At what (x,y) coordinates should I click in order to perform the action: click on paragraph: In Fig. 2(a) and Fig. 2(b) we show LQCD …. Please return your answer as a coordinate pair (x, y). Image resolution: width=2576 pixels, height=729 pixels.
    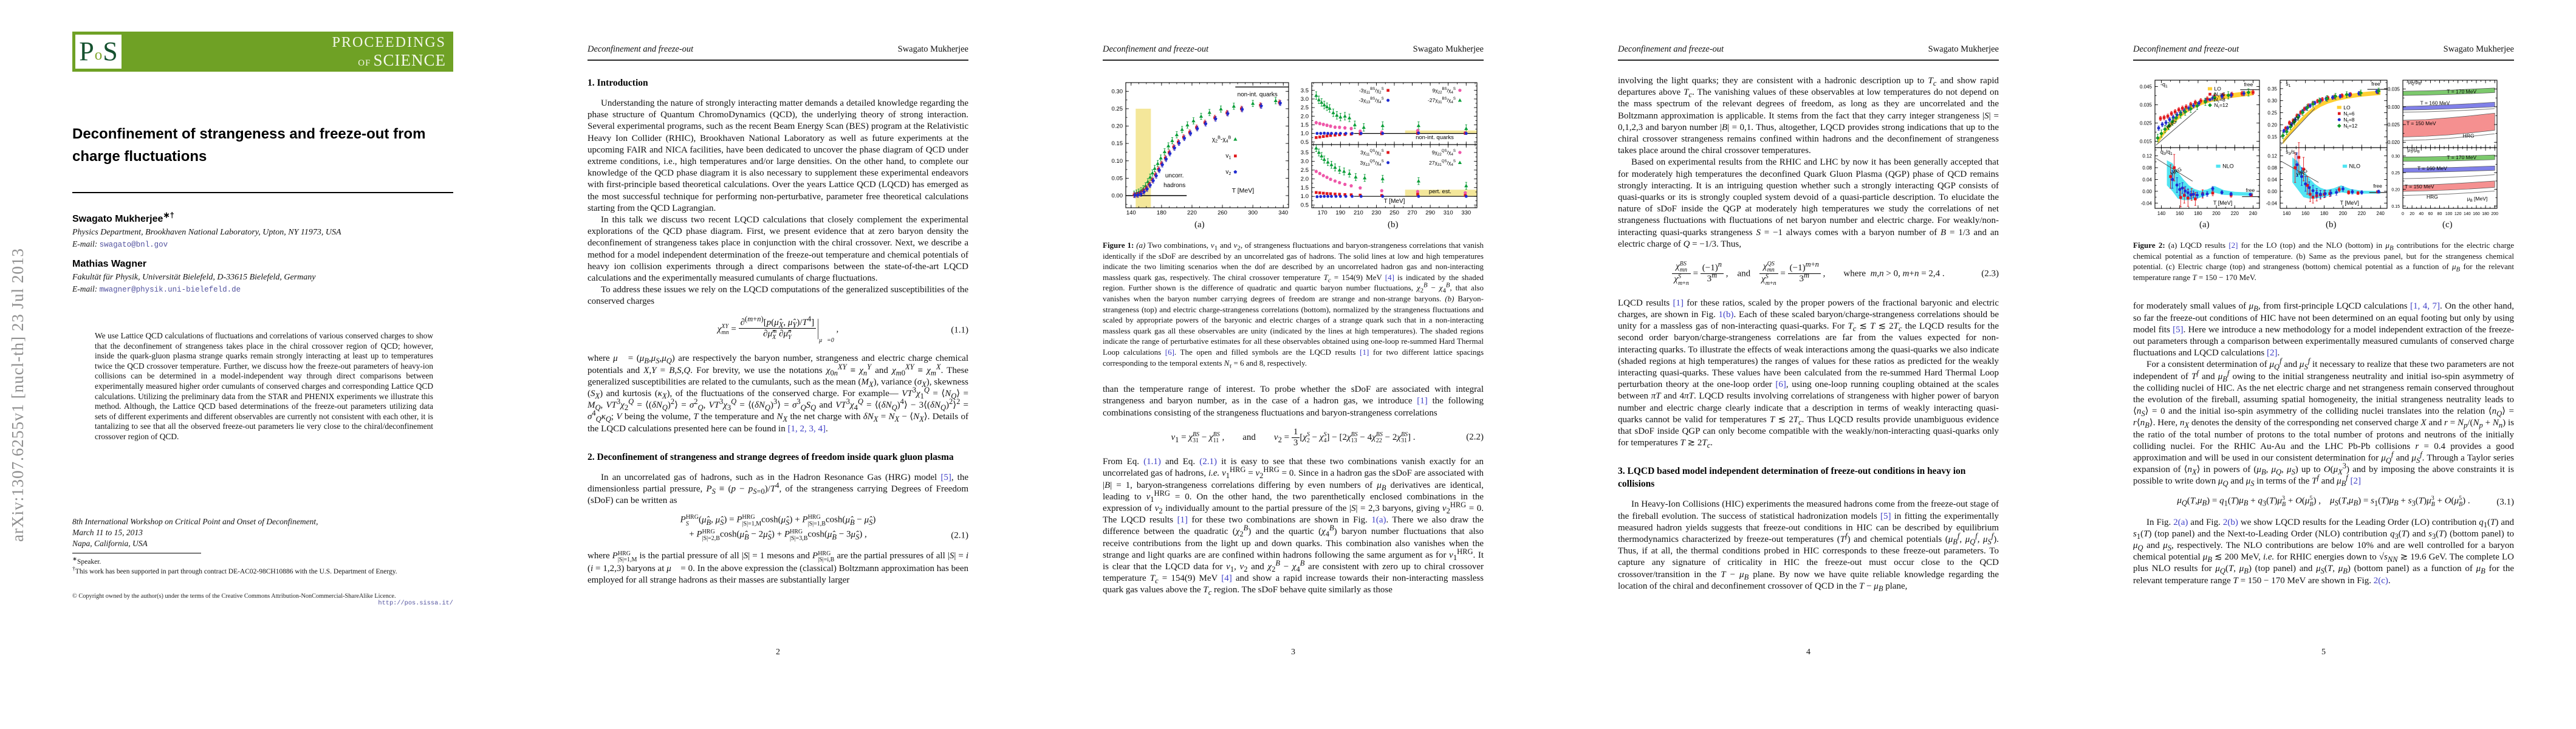
    Looking at the image, I should click on (2324, 551).